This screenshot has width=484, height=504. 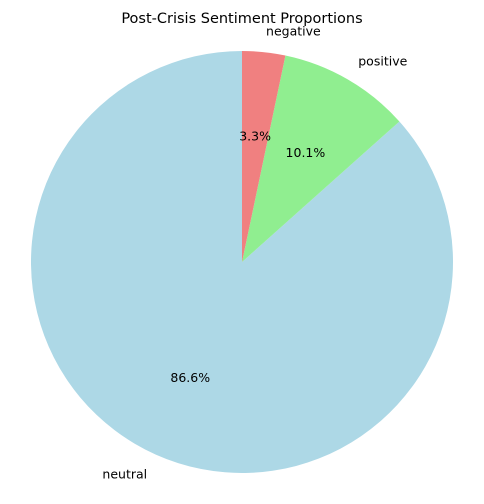 I want to click on pie-slice-positive, so click(x=321, y=159).